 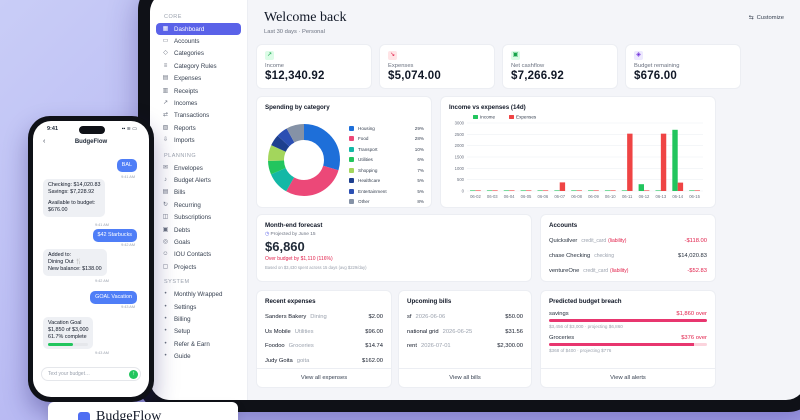 I want to click on bill-row: rent 2026-07-01 $2,300.00, so click(x=465, y=346).